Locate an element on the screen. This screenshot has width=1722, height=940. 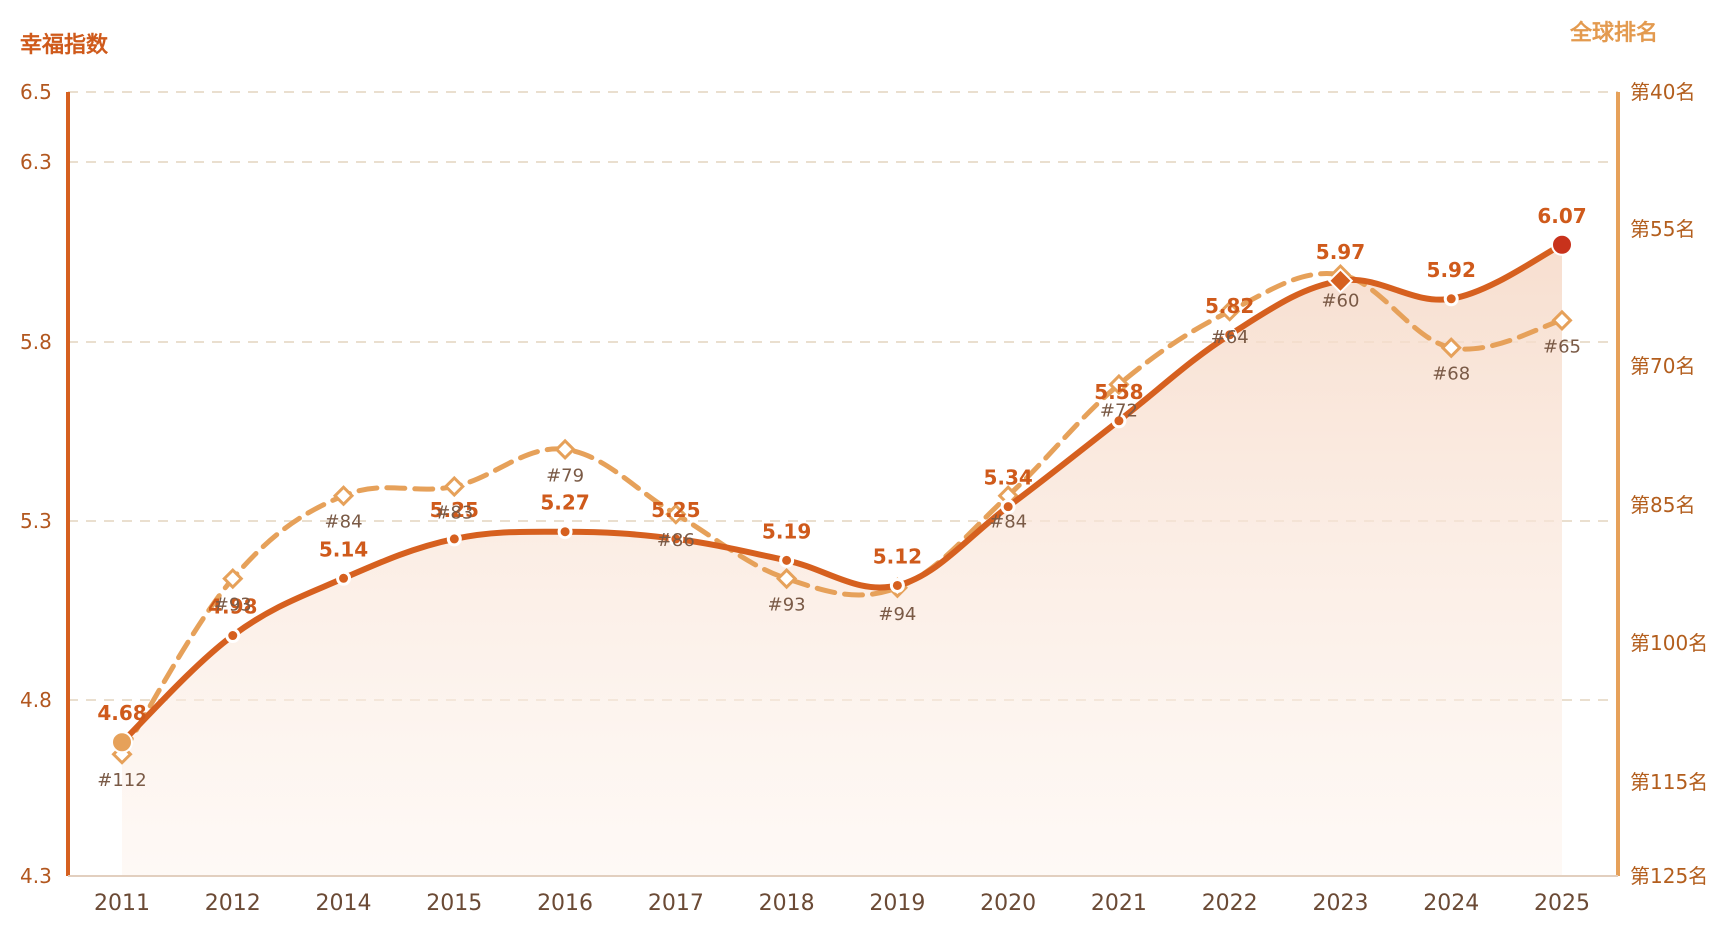
right-tick-label: 第125名 is located at coordinates (1669, 876).